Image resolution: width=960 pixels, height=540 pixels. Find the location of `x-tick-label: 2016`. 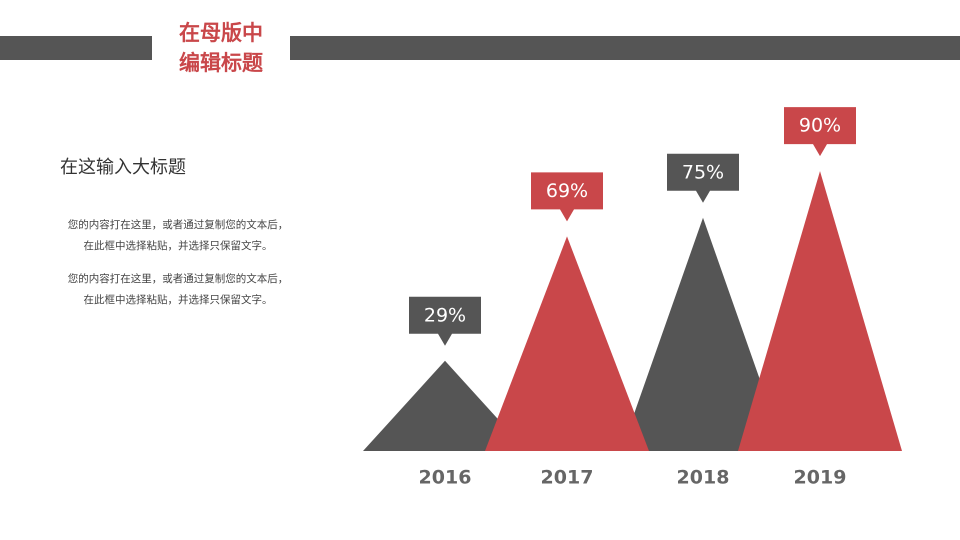

x-tick-label: 2016 is located at coordinates (445, 478).